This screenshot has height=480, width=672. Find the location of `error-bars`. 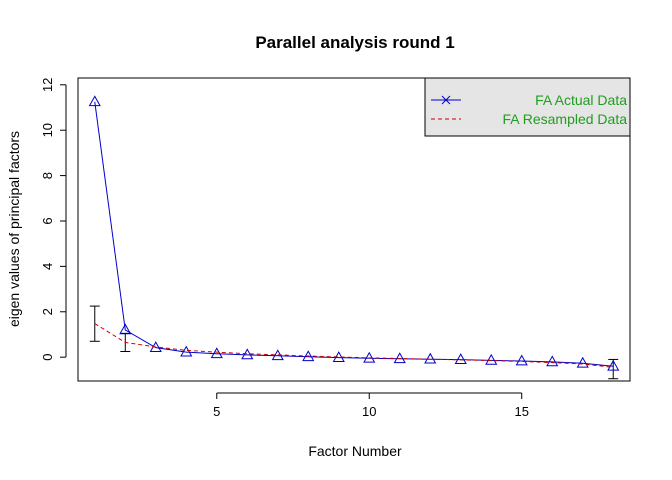

error-bars is located at coordinates (354, 342).